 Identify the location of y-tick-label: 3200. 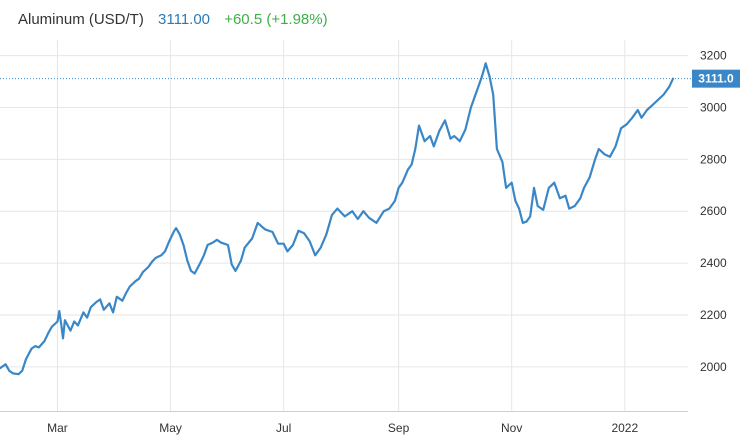
(713, 56).